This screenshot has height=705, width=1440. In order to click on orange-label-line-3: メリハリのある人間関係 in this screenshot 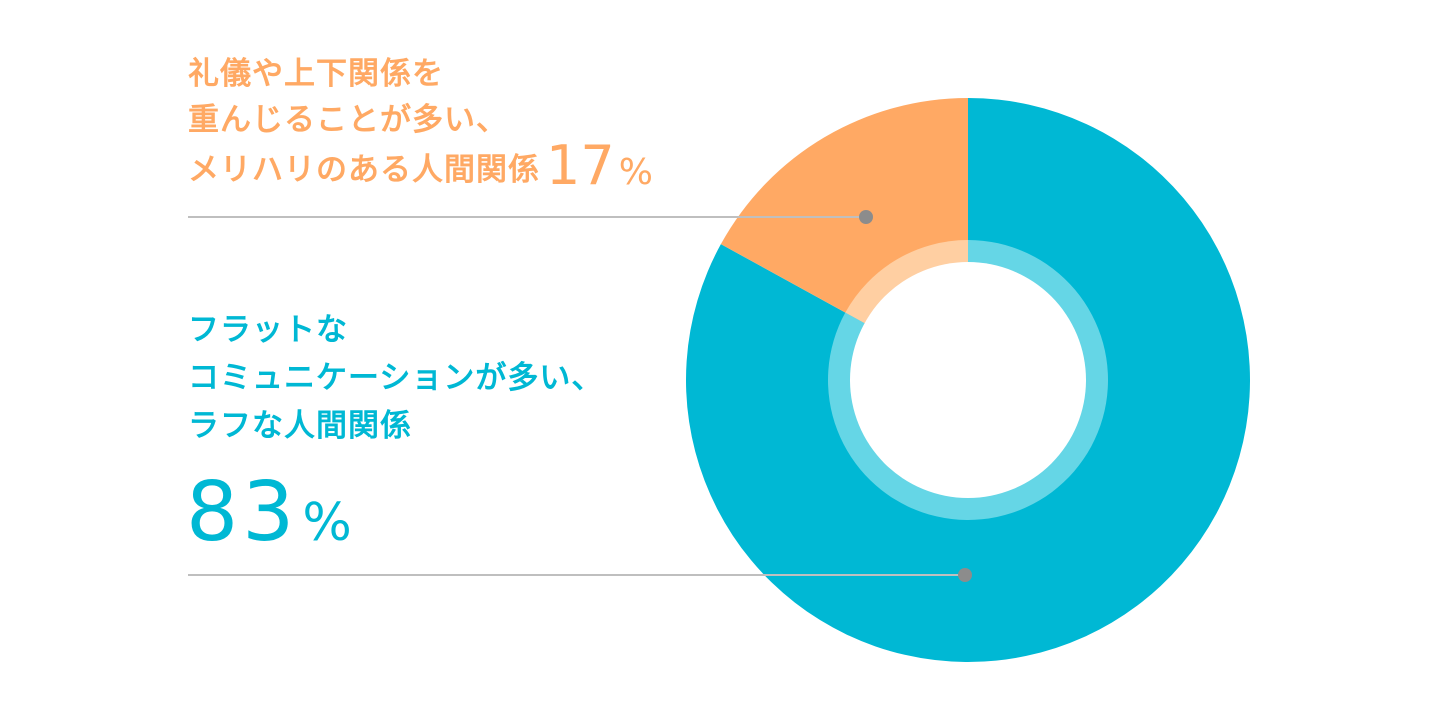, I will do `click(364, 170)`.